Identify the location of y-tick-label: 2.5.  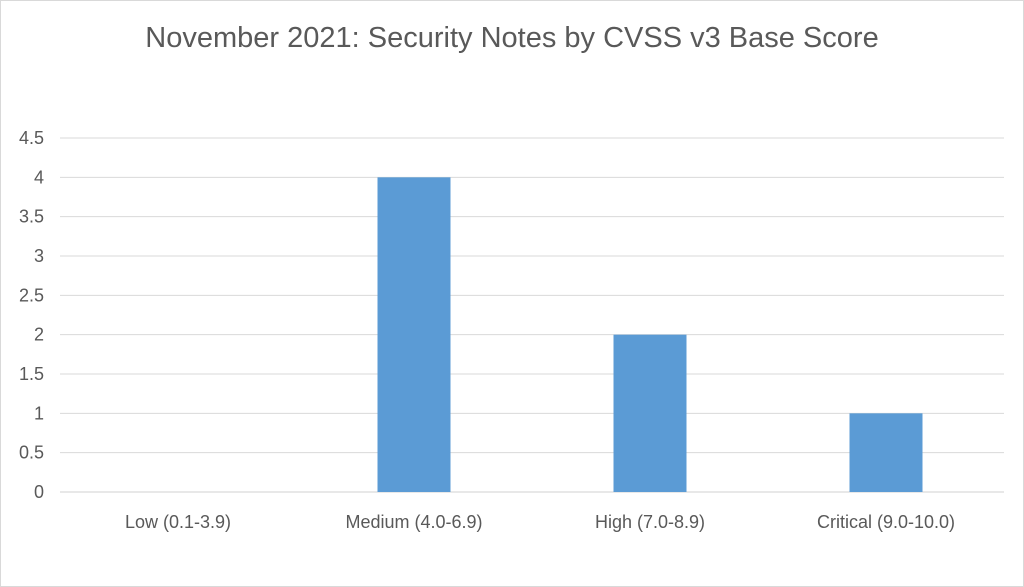
(31, 295).